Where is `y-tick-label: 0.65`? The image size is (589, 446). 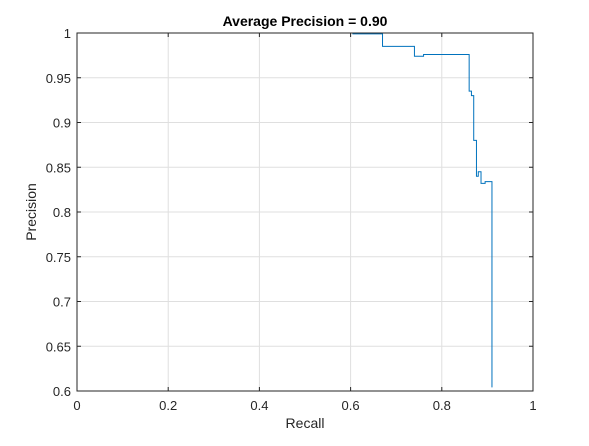
y-tick-label: 0.65 is located at coordinates (58, 346).